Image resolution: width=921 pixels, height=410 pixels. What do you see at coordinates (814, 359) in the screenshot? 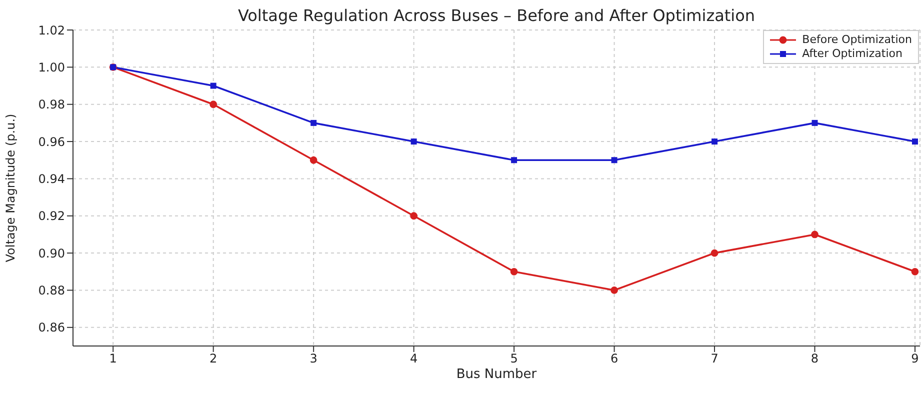
I see `x-tick-label: 8` at bounding box center [814, 359].